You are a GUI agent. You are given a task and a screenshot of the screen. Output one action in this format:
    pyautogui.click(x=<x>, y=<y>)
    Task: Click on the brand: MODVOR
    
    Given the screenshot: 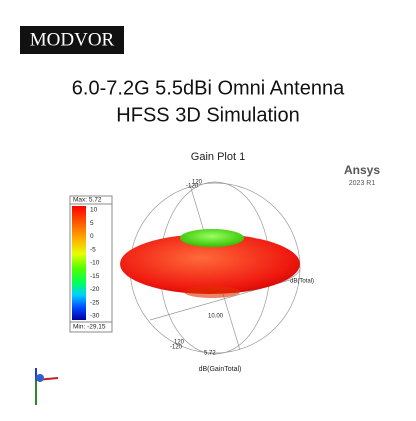 What is the action you would take?
    pyautogui.click(x=72, y=39)
    